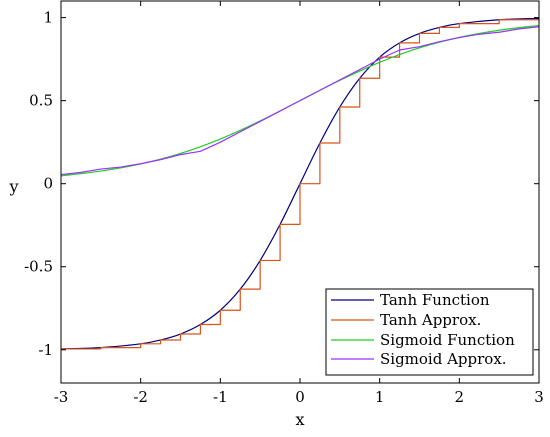  Describe the element at coordinates (443, 359) in the screenshot. I see `legend-label-sigmoid-approx: Sigmoid Approx.` at that location.